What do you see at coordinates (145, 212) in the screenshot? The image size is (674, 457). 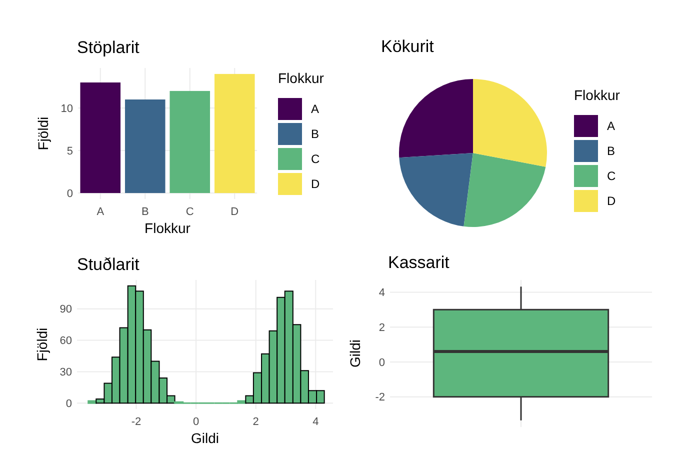 I see `x-tick-label: B` at bounding box center [145, 212].